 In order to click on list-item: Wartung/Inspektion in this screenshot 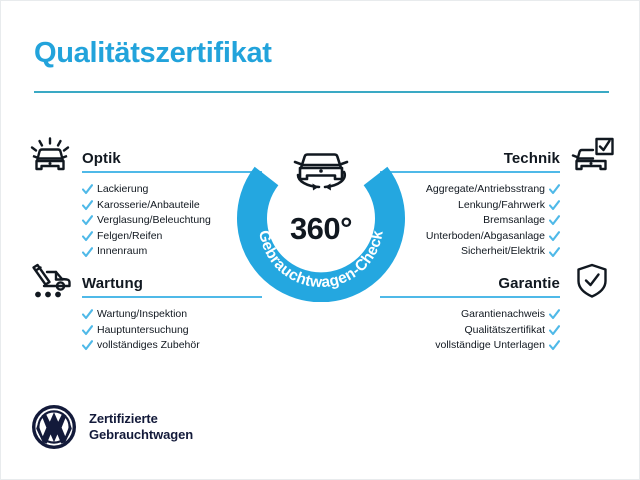, I will do `click(172, 315)`.